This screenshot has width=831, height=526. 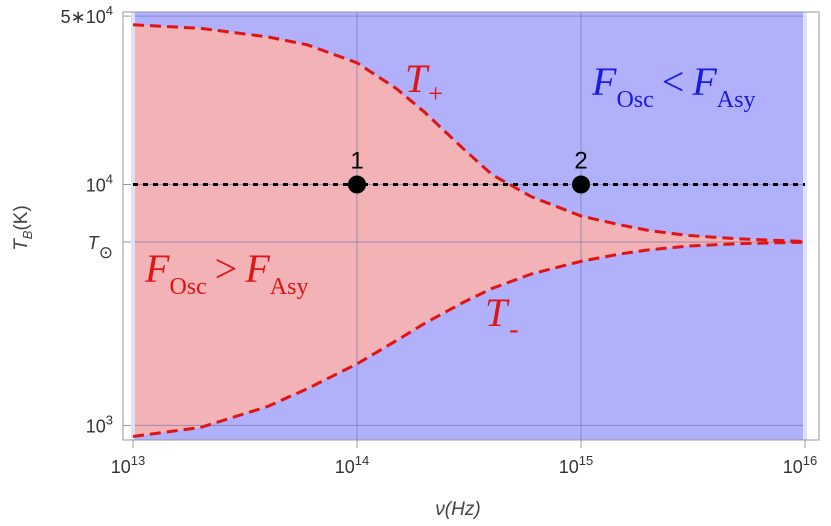 What do you see at coordinates (673, 81) in the screenshot?
I see `region-upper-op: <` at bounding box center [673, 81].